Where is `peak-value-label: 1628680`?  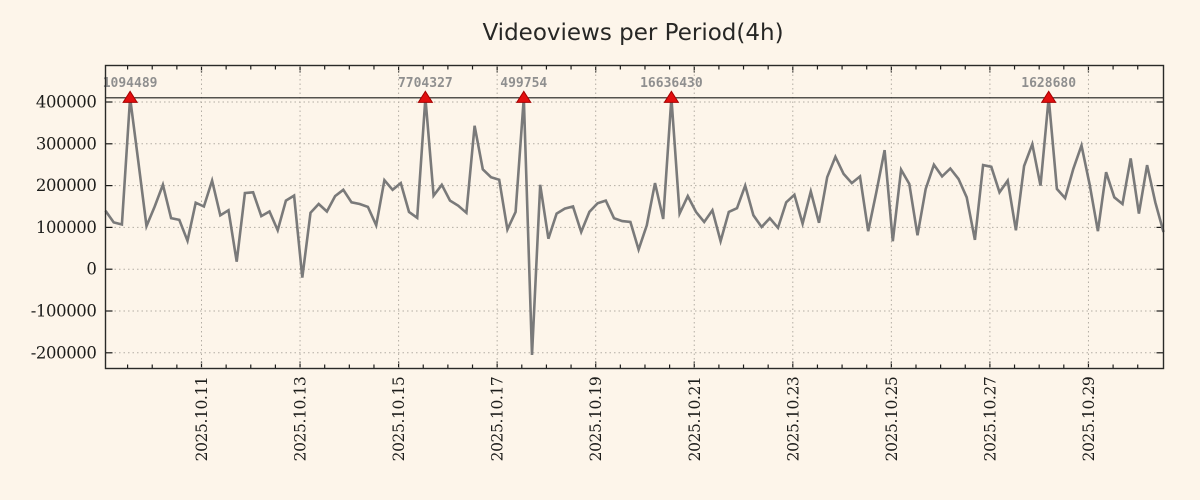 peak-value-label: 1628680 is located at coordinates (1048, 83).